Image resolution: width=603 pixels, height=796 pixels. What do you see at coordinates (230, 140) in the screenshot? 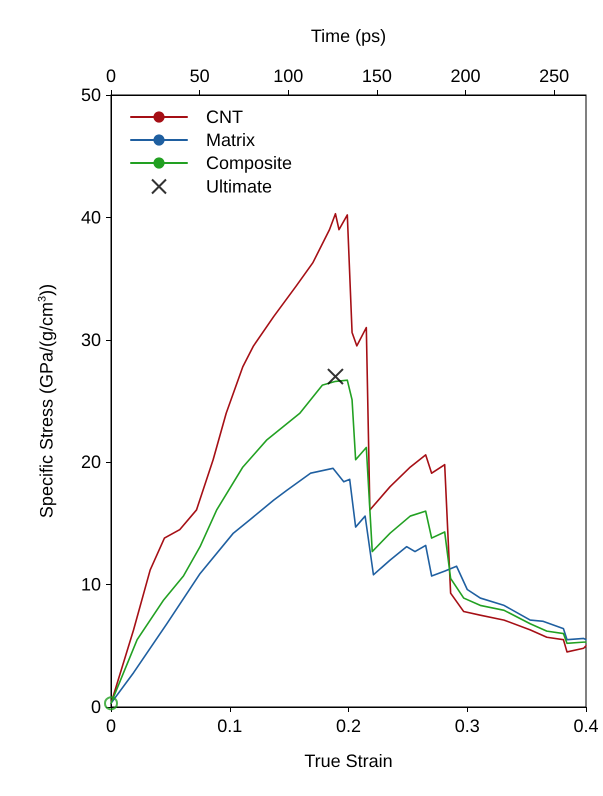
I see `legend-label: Matrix` at bounding box center [230, 140].